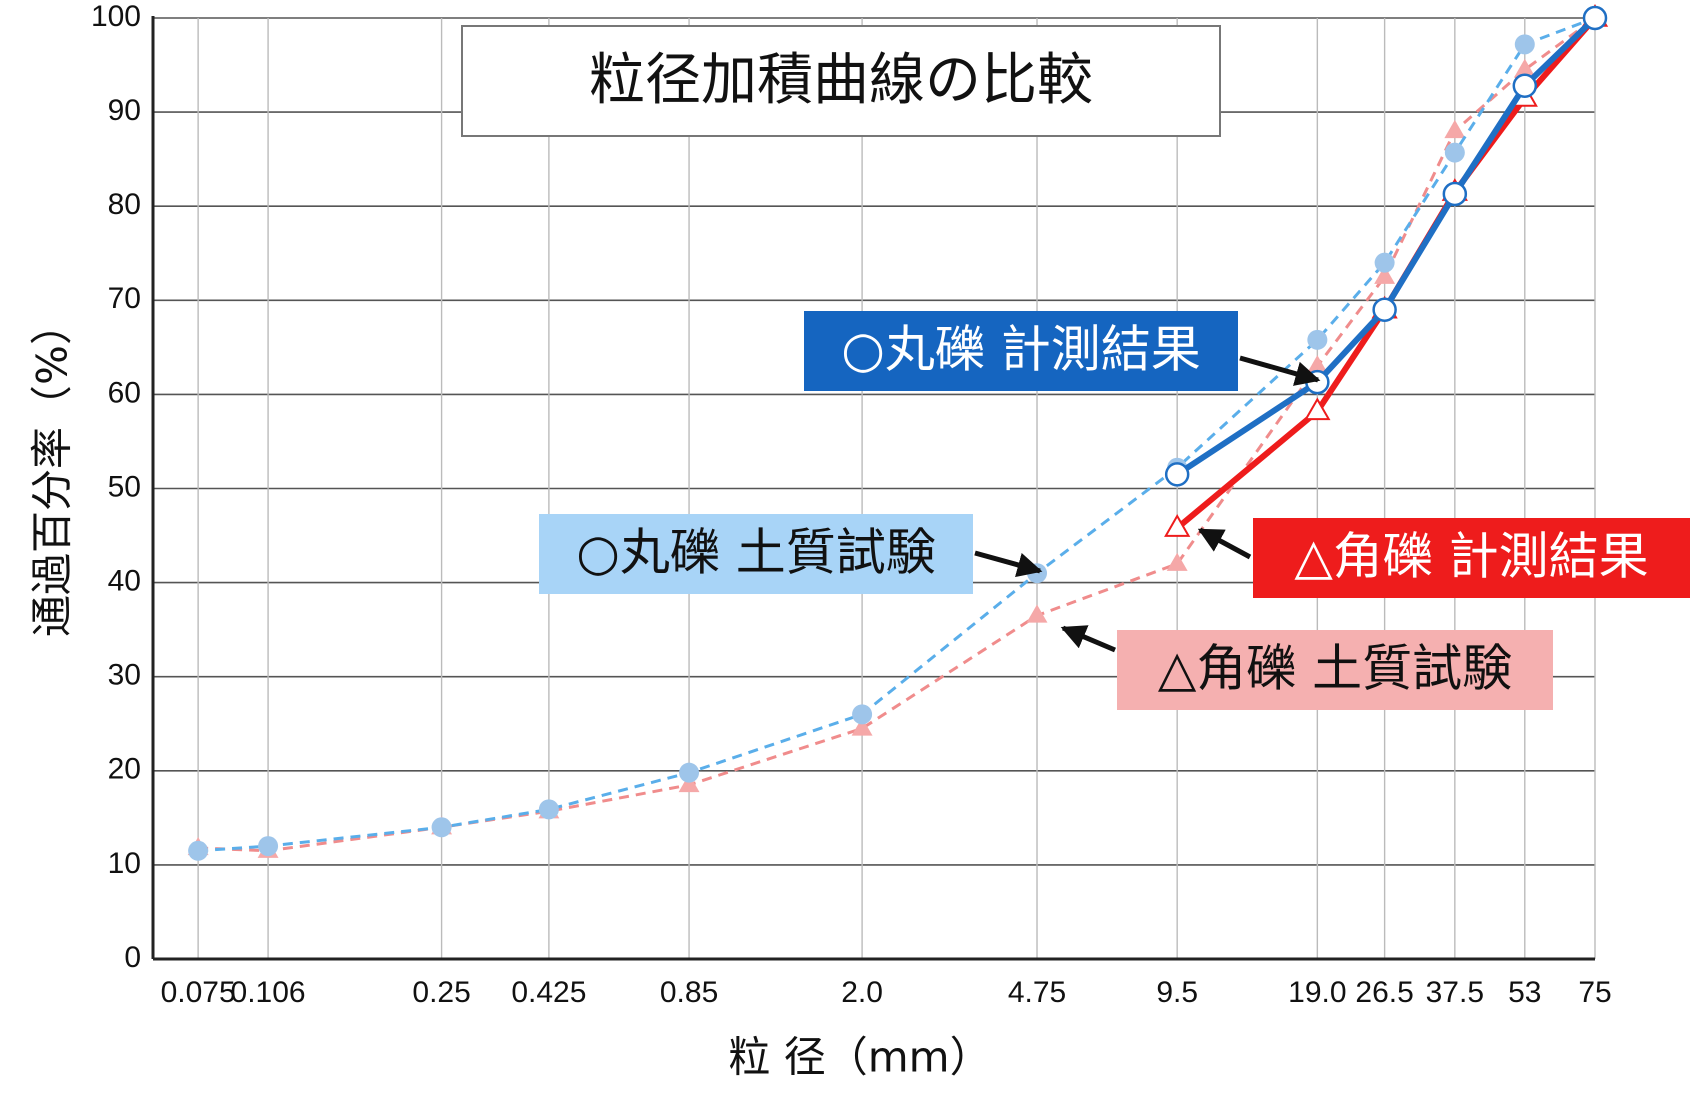  I want to click on y-tick-label: 70, so click(124, 298).